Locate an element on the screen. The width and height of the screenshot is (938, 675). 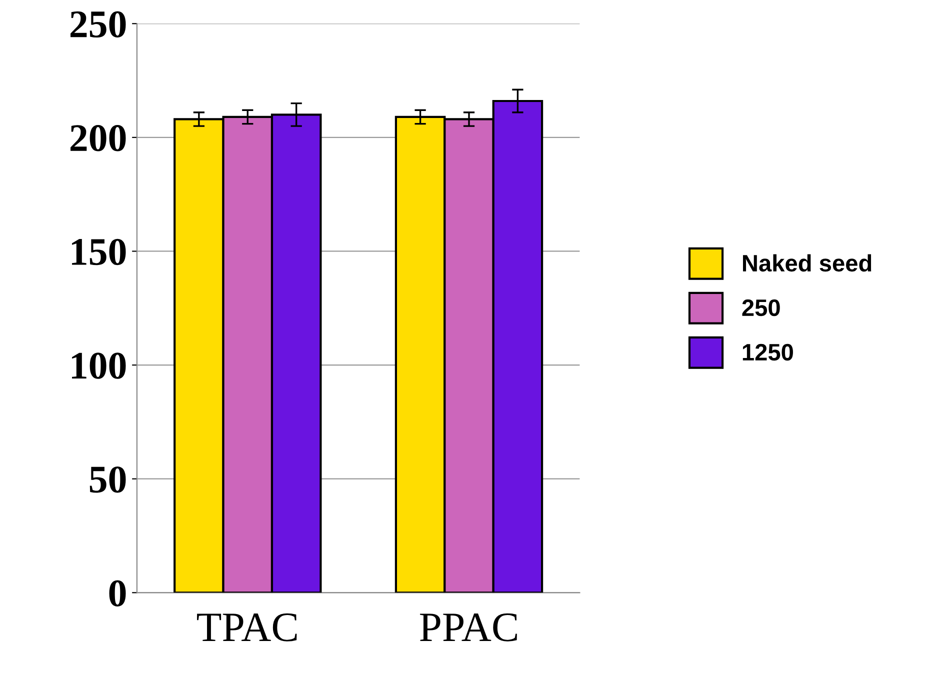
x-tick-label: TPAC is located at coordinates (247, 627).